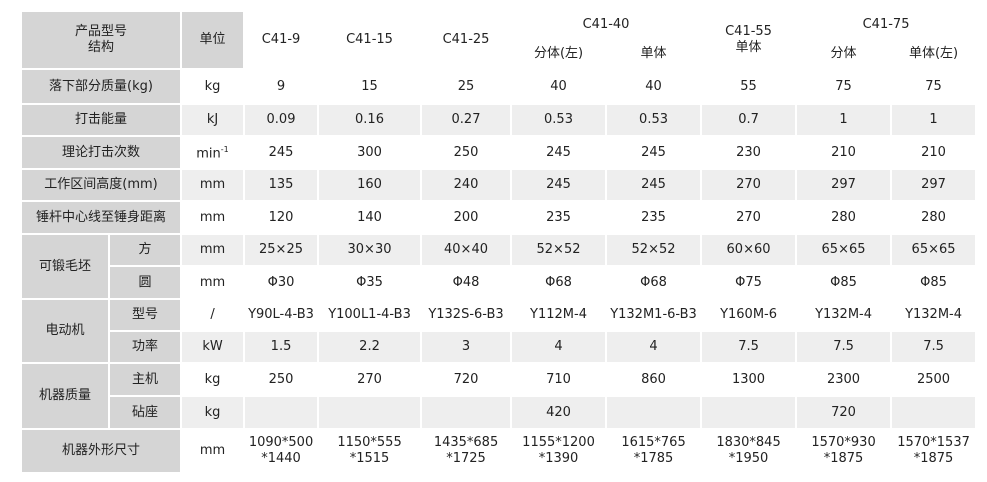 This screenshot has height=482, width=987. Describe the element at coordinates (370, 185) in the screenshot. I see `value-cell: 160` at that location.